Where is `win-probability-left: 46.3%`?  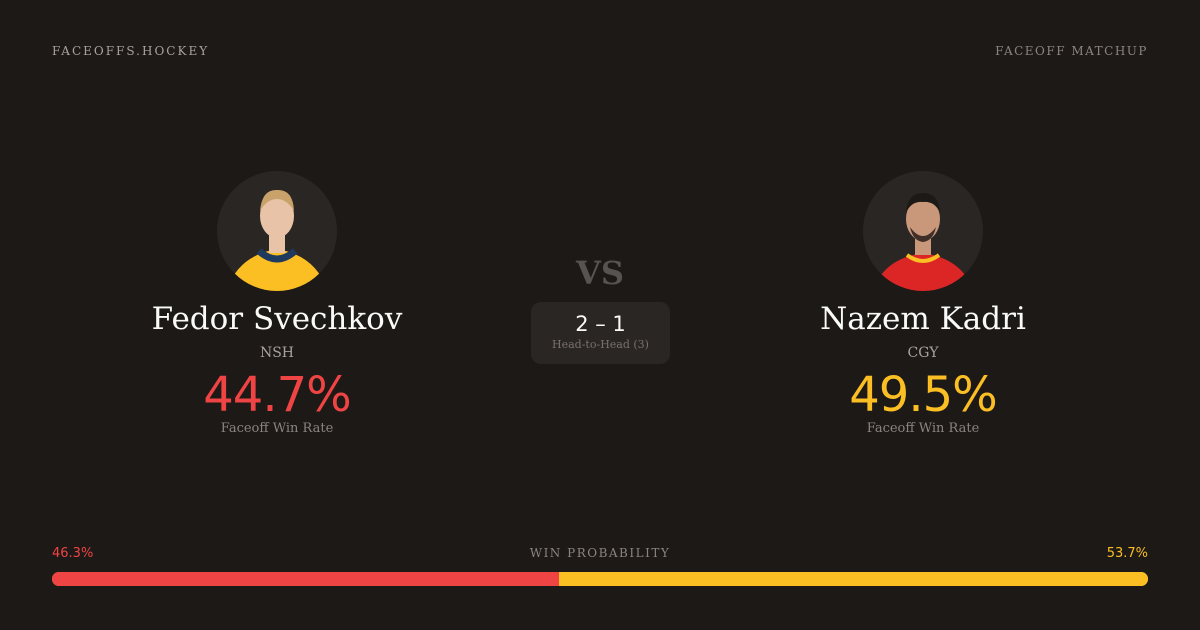
win-probability-left: 46.3% is located at coordinates (73, 553).